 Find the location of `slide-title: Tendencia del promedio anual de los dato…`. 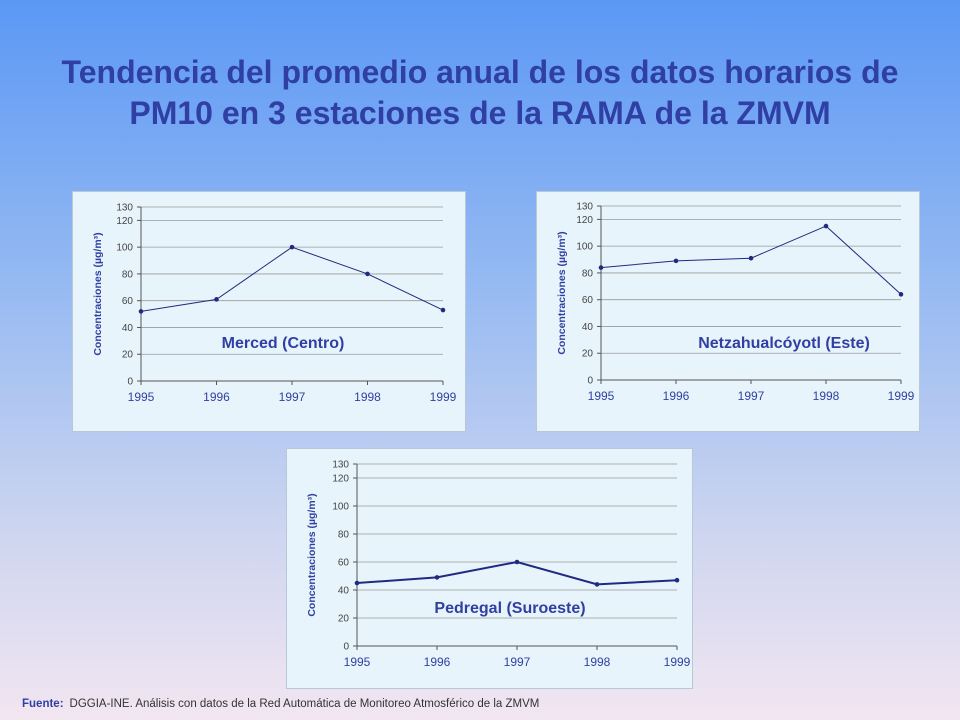

slide-title: Tendencia del promedio anual de los dato… is located at coordinates (480, 92).